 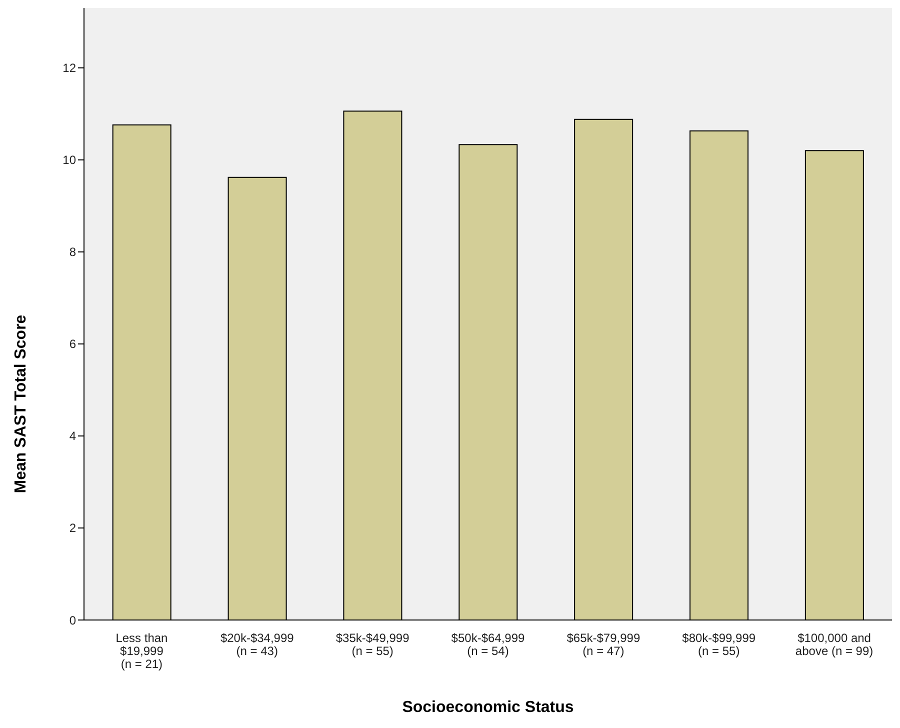 What do you see at coordinates (21, 404) in the screenshot?
I see `y-axis-title: Mean SAST Total Score` at bounding box center [21, 404].